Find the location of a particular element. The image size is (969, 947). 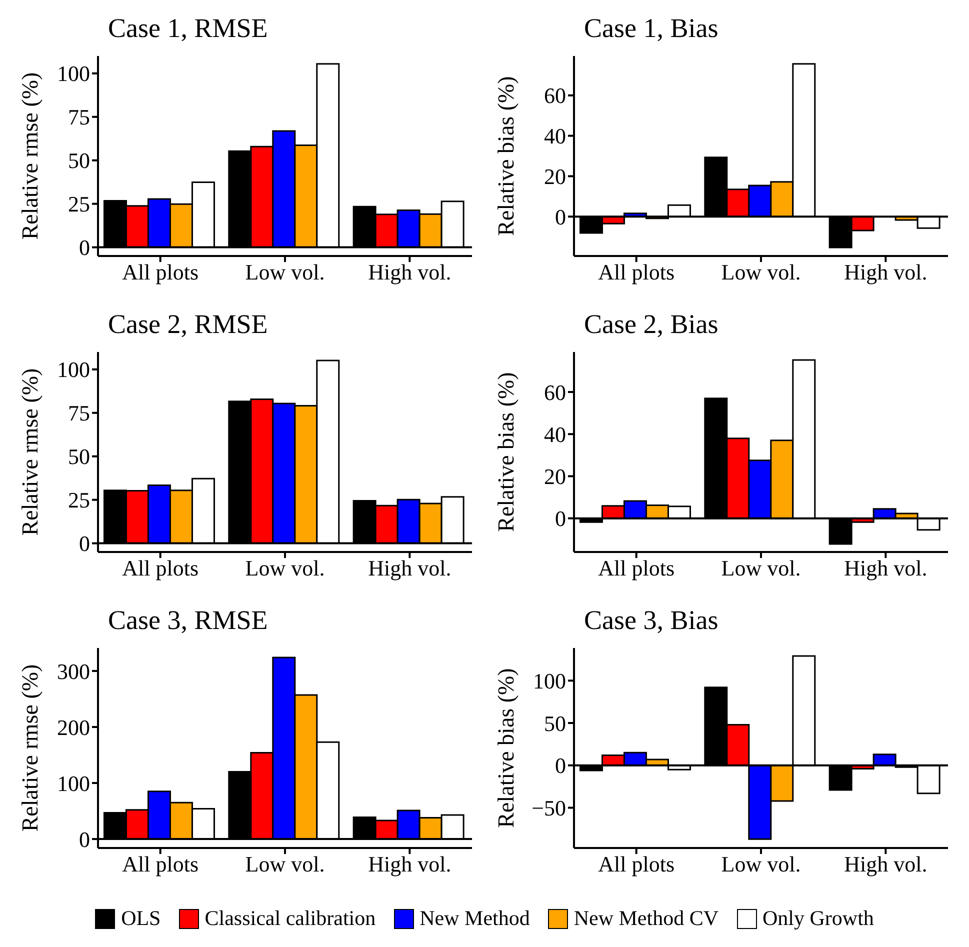

chart-title: Case 1, Bias is located at coordinates (651, 28).